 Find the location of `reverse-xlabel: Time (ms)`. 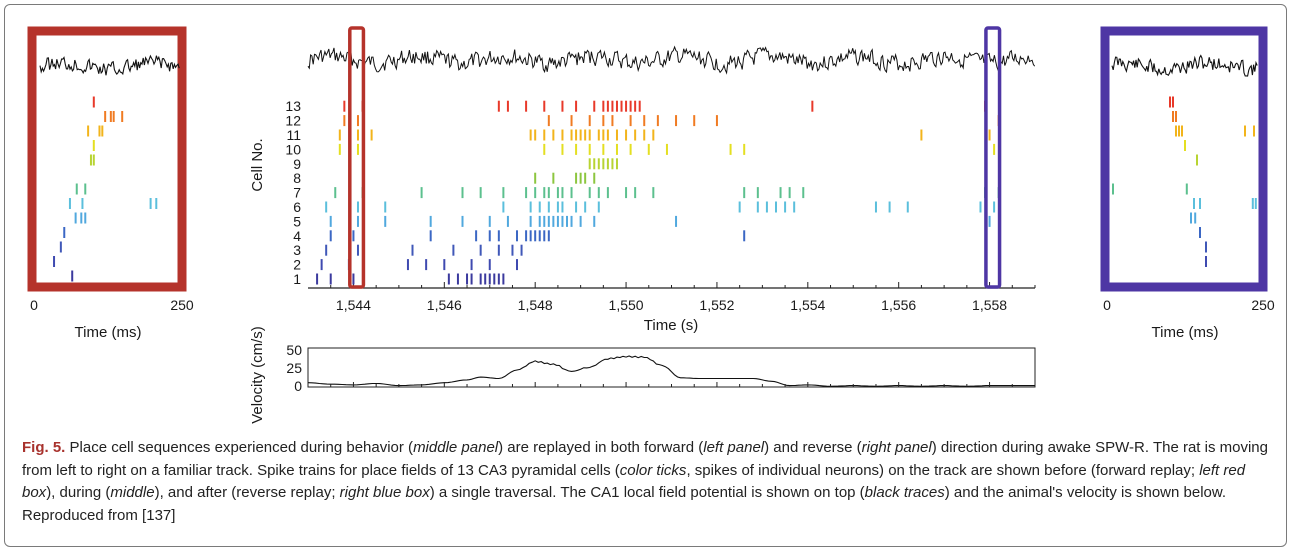

reverse-xlabel: Time (ms) is located at coordinates (1185, 332).